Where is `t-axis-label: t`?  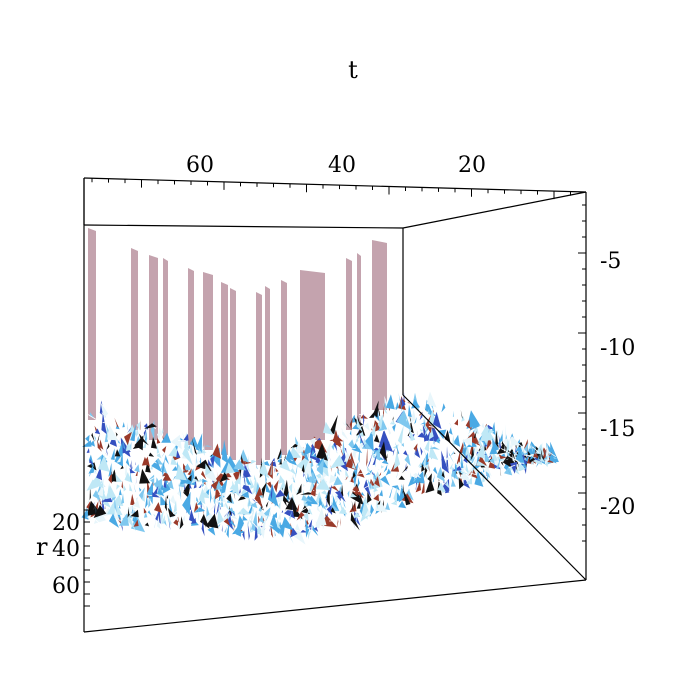 t-axis-label: t is located at coordinates (353, 70).